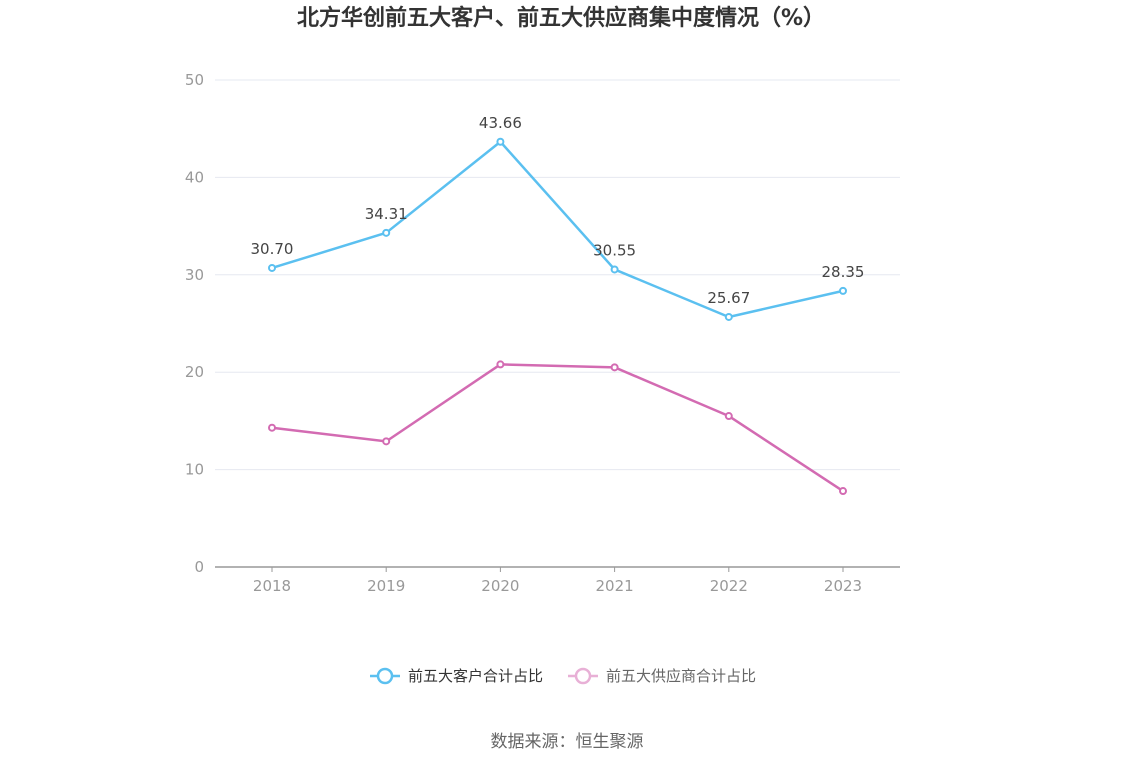 The image size is (1134, 766). What do you see at coordinates (567, 742) in the screenshot?
I see `source-note: 数据来源：恒生聚源` at bounding box center [567, 742].